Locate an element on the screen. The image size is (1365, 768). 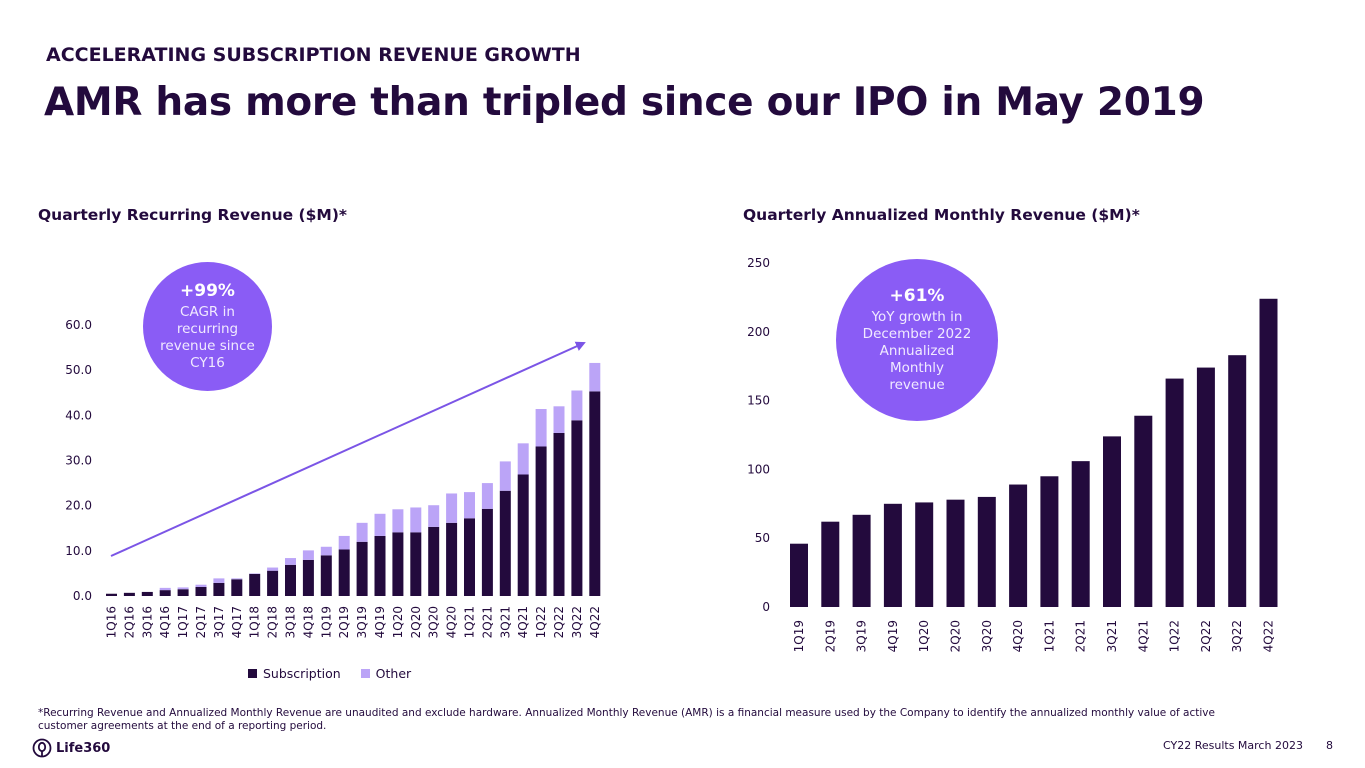
cagr-value: +99% is located at coordinates (207, 291).